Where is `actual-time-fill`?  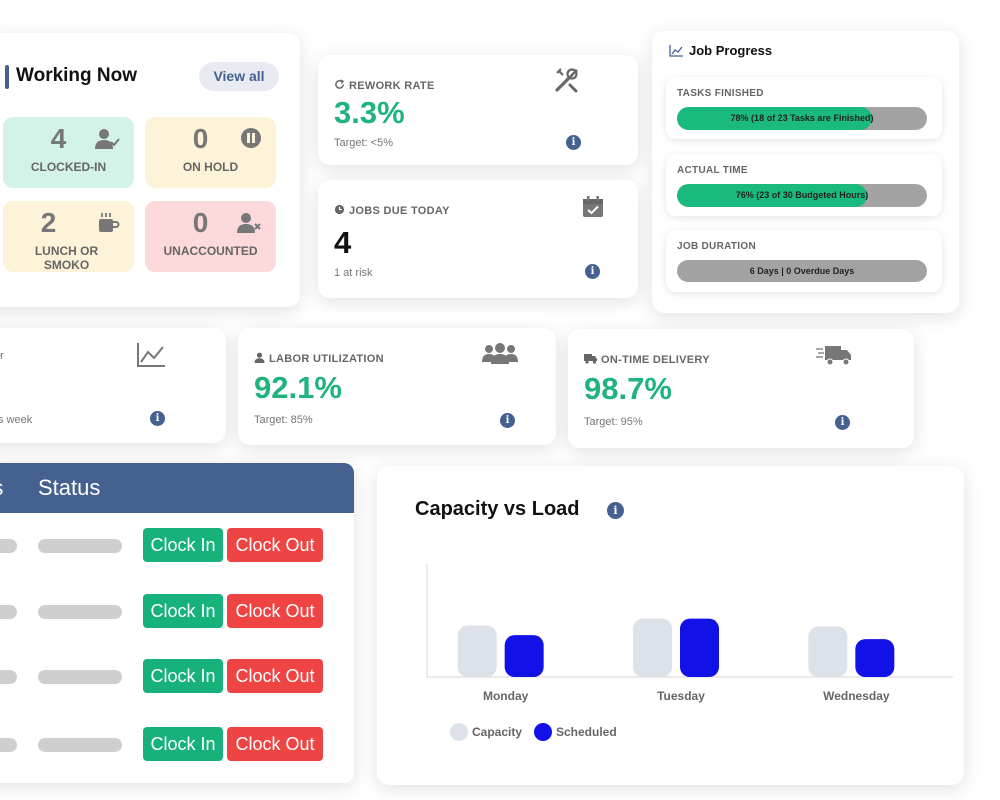 actual-time-fill is located at coordinates (772, 195).